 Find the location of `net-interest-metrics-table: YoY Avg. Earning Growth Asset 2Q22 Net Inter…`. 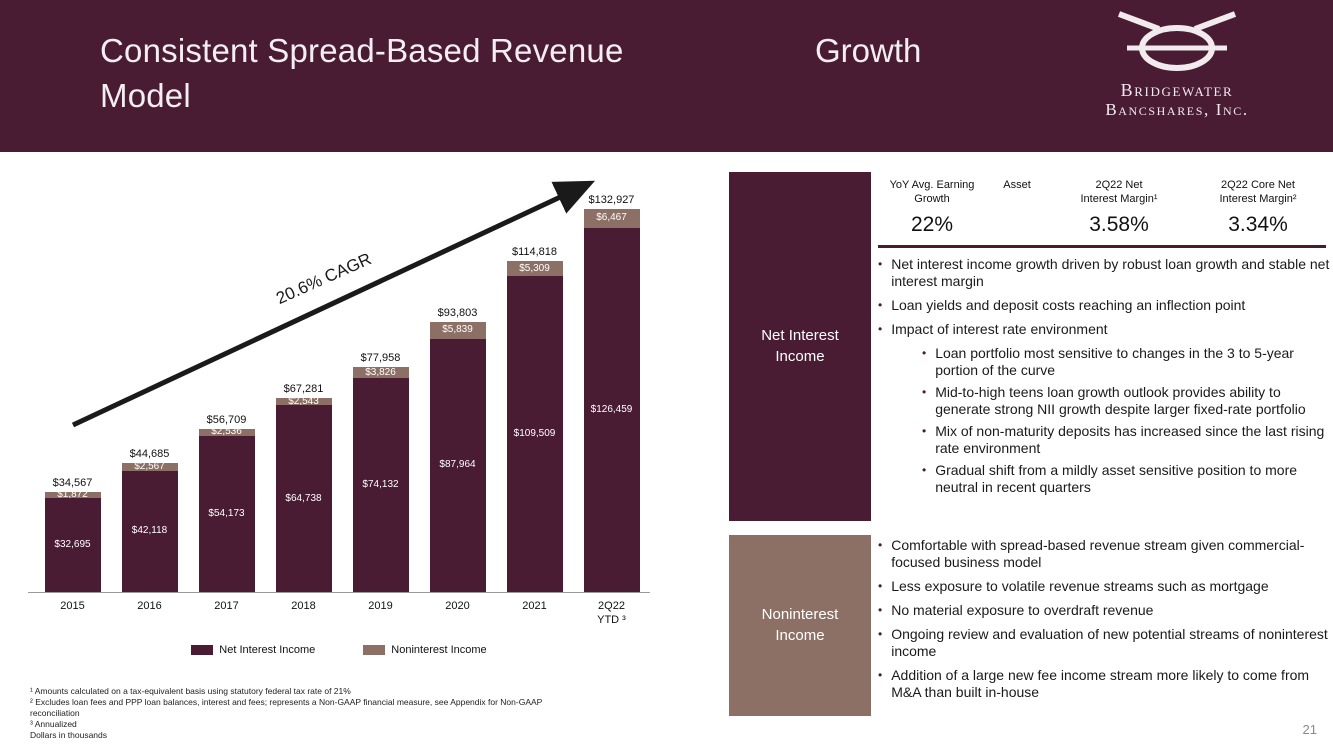

net-interest-metrics-table: YoY Avg. Earning Growth Asset 2Q22 Net Inter… is located at coordinates (1102, 213).